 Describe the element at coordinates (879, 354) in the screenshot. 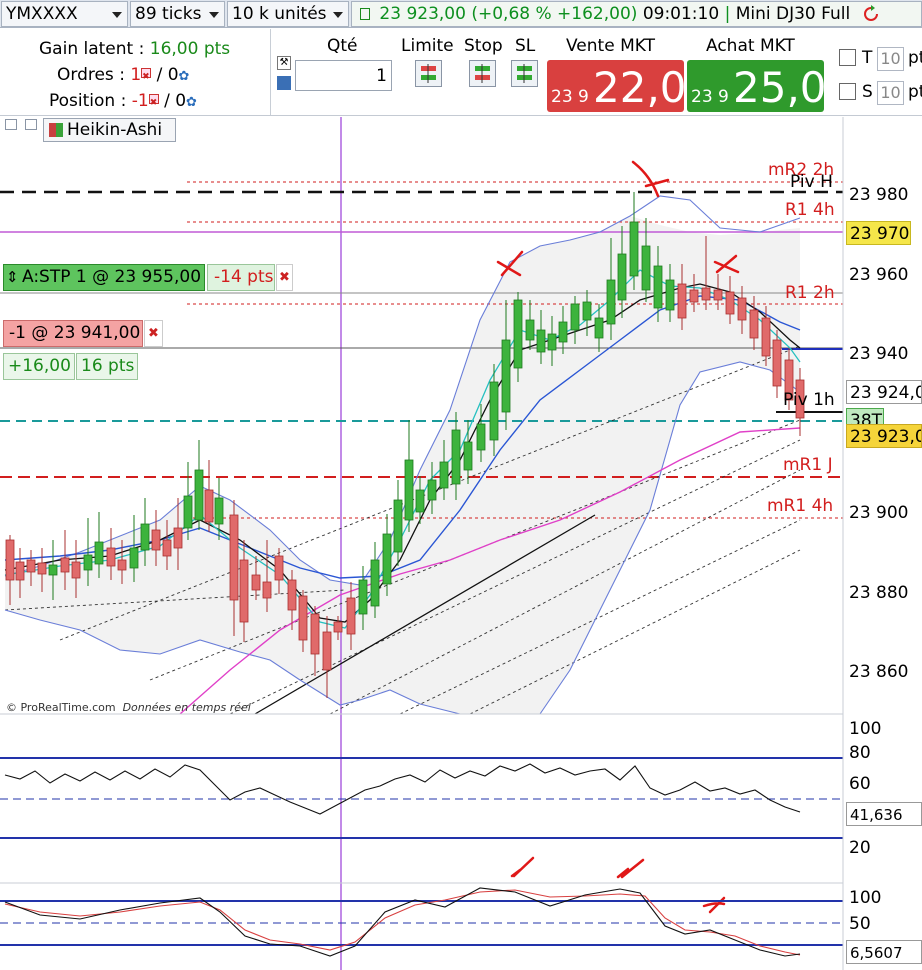

I see `y-axis-label: 23 940` at that location.